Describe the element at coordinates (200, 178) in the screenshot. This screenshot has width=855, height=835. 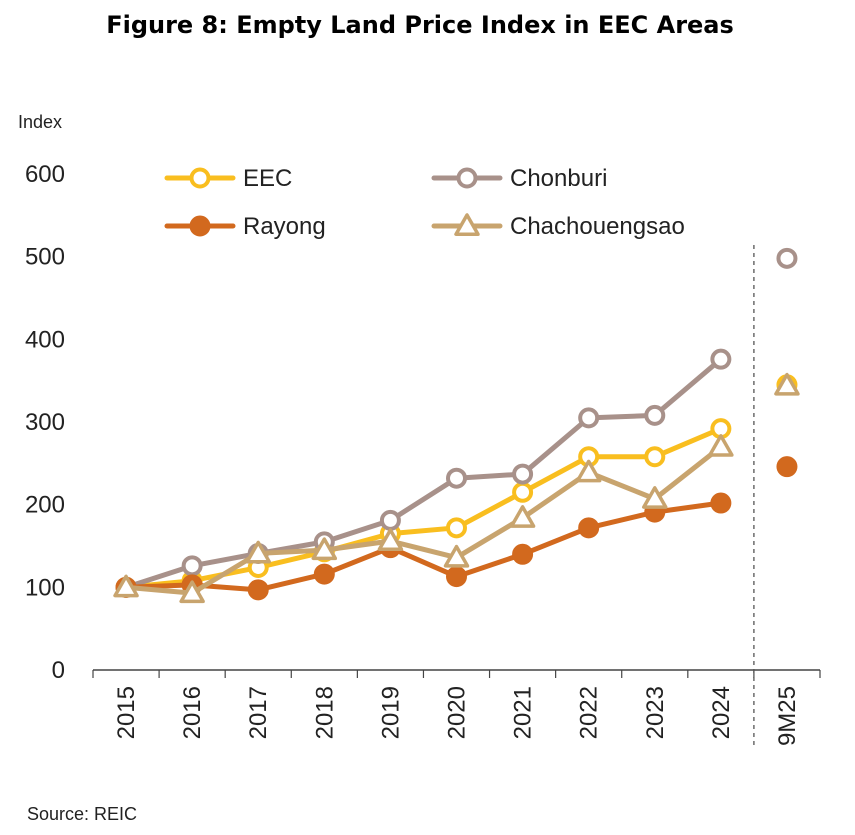
I see `legend-marker-eec` at that location.